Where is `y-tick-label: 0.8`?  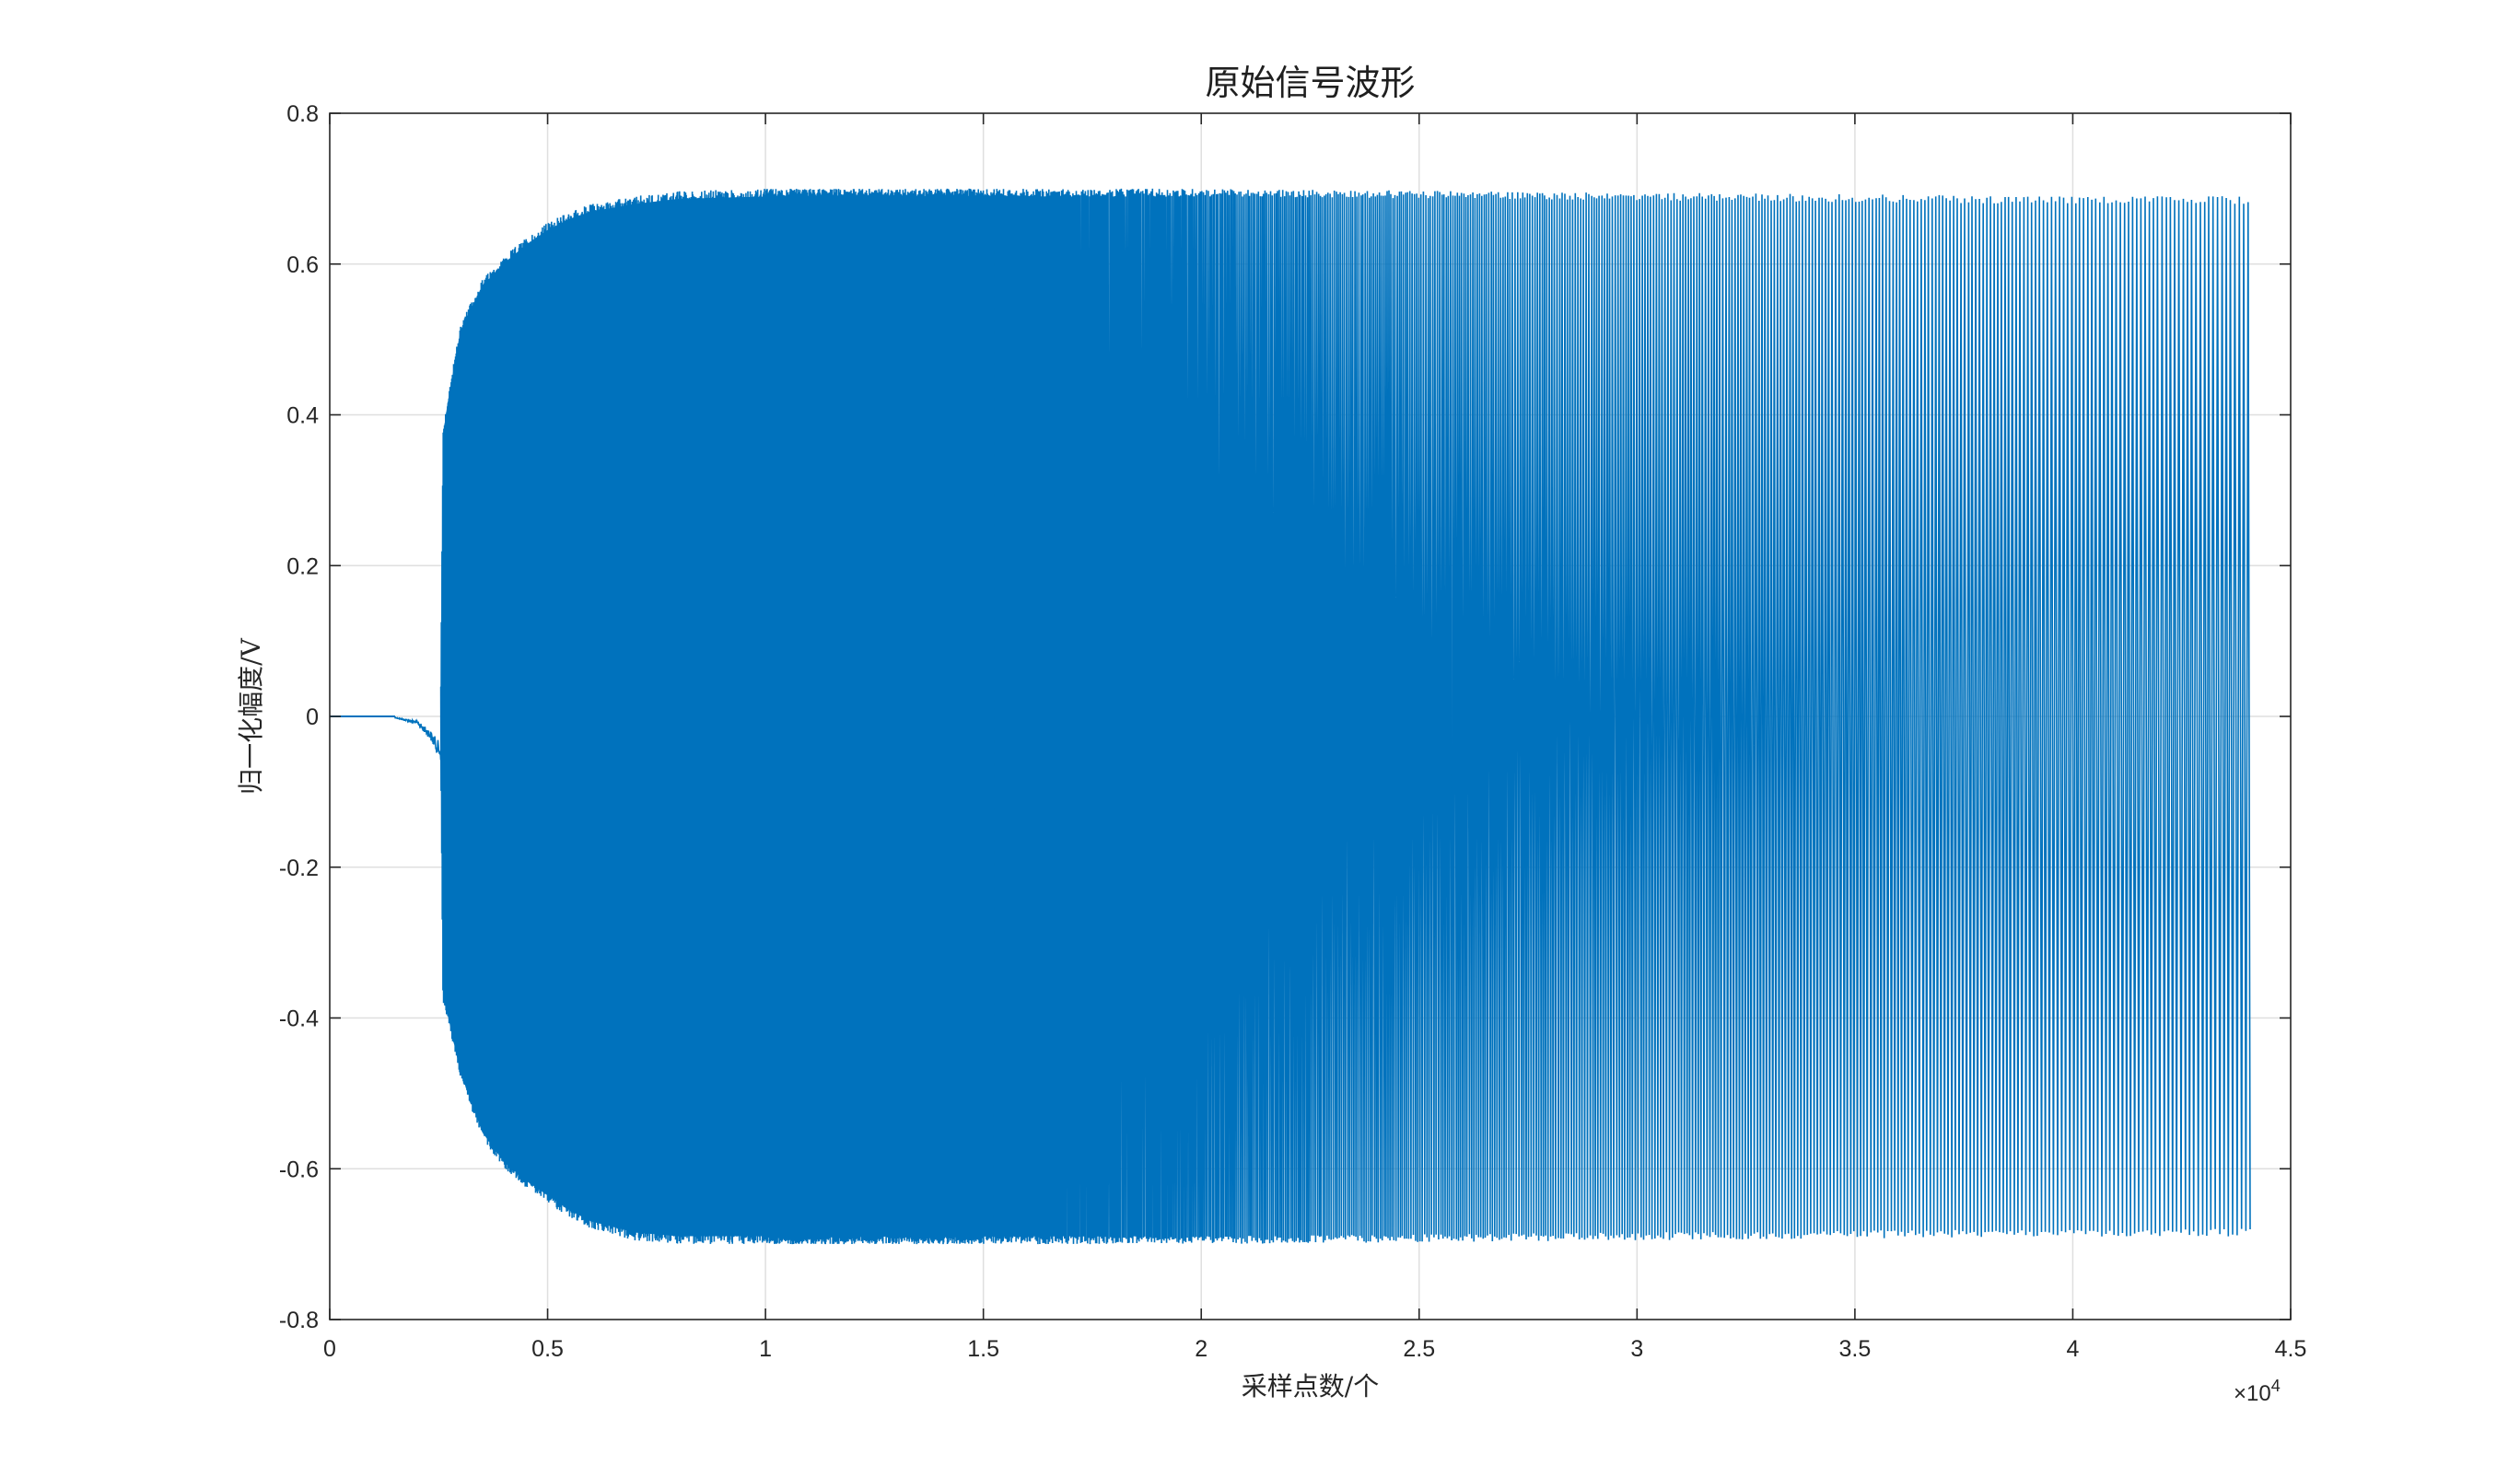 y-tick-label: 0.8 is located at coordinates (302, 114).